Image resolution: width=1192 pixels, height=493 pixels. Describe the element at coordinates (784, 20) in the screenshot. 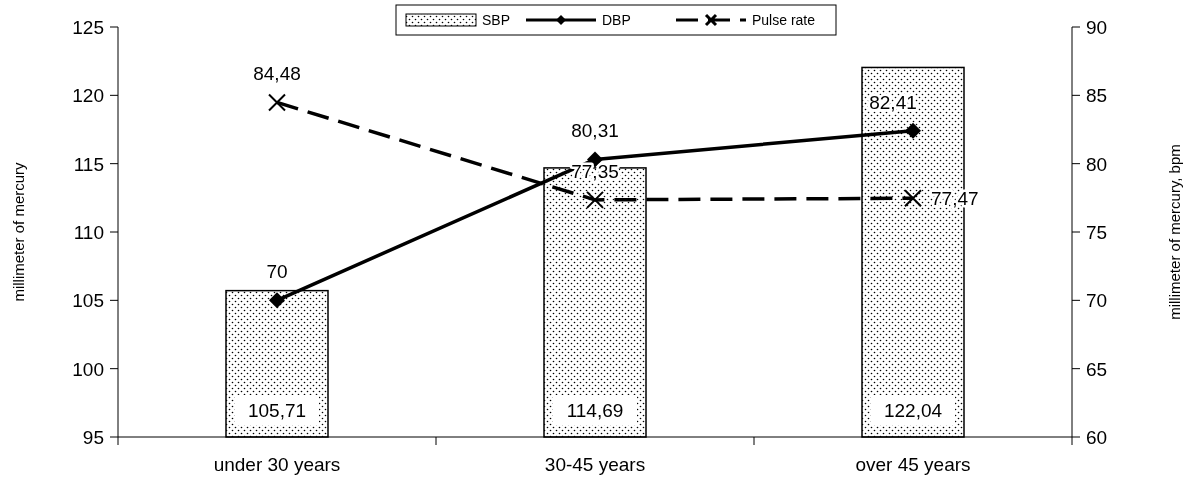

I see `legend-label: Pulse rate` at that location.